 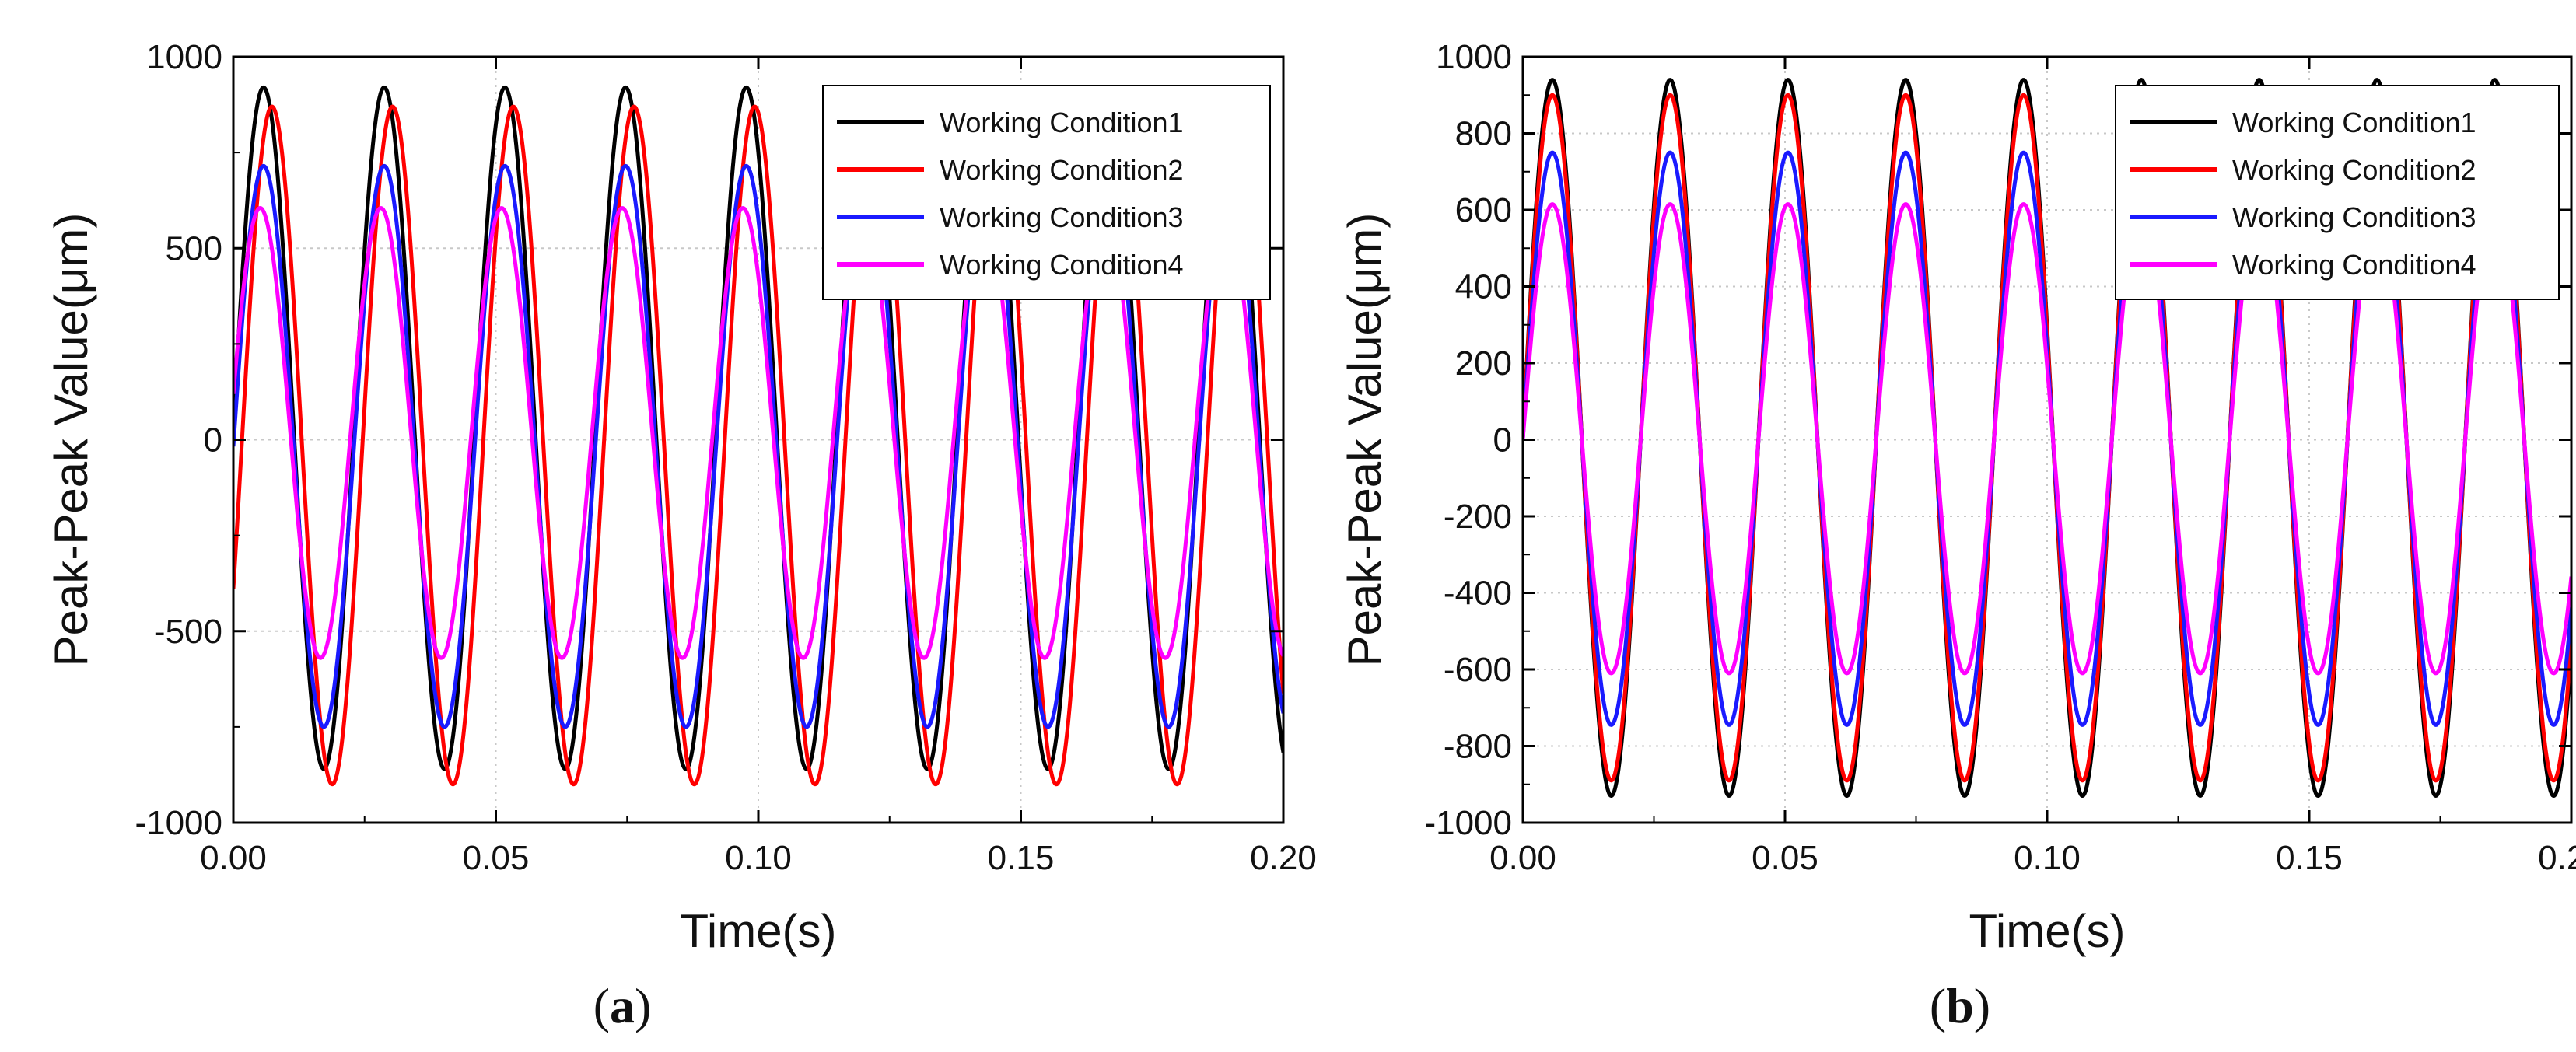 What do you see at coordinates (1483, 363) in the screenshot?
I see `y-tick-label: 200` at bounding box center [1483, 363].